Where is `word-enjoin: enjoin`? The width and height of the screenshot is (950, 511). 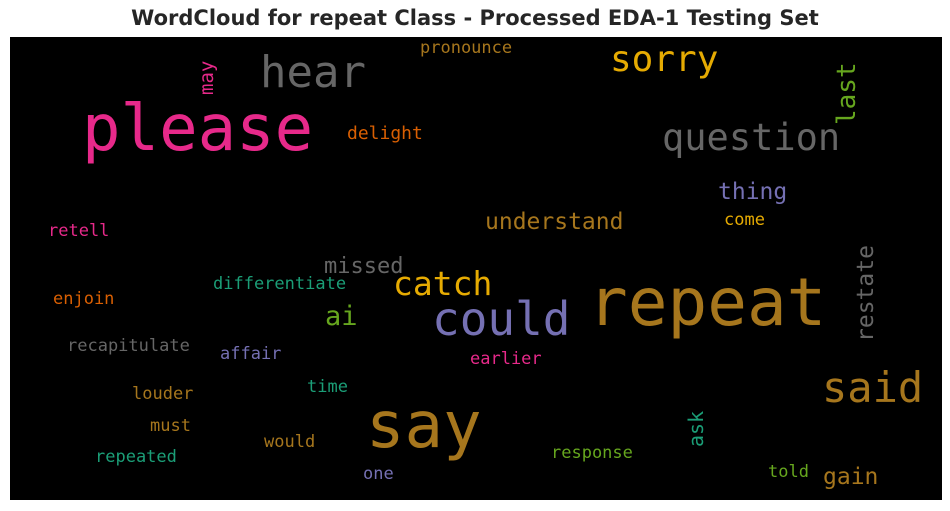 word-enjoin: enjoin is located at coordinates (84, 299).